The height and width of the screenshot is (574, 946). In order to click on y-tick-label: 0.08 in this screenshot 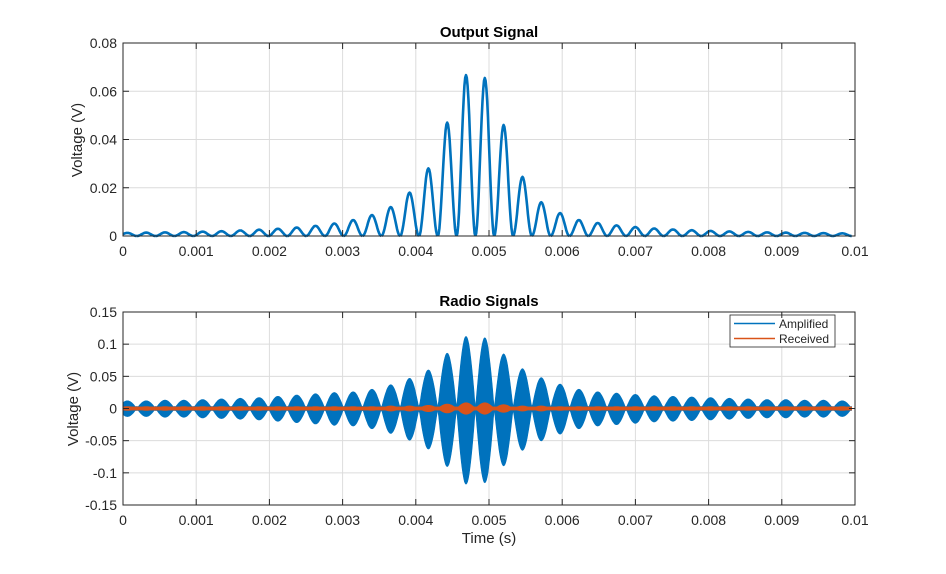, I will do `click(103, 43)`.